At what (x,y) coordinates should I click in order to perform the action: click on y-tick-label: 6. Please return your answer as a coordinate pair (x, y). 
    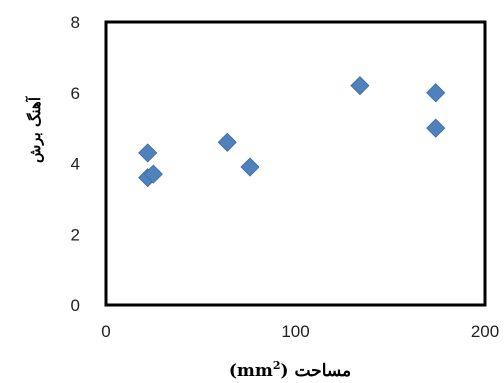
    Looking at the image, I should click on (75, 93).